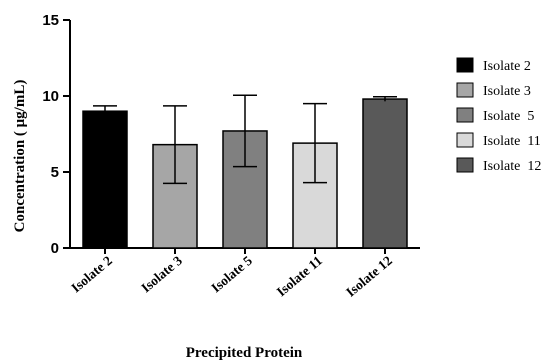  Describe the element at coordinates (299, 276) in the screenshot. I see `x-tick-label: Isolate 11` at that location.